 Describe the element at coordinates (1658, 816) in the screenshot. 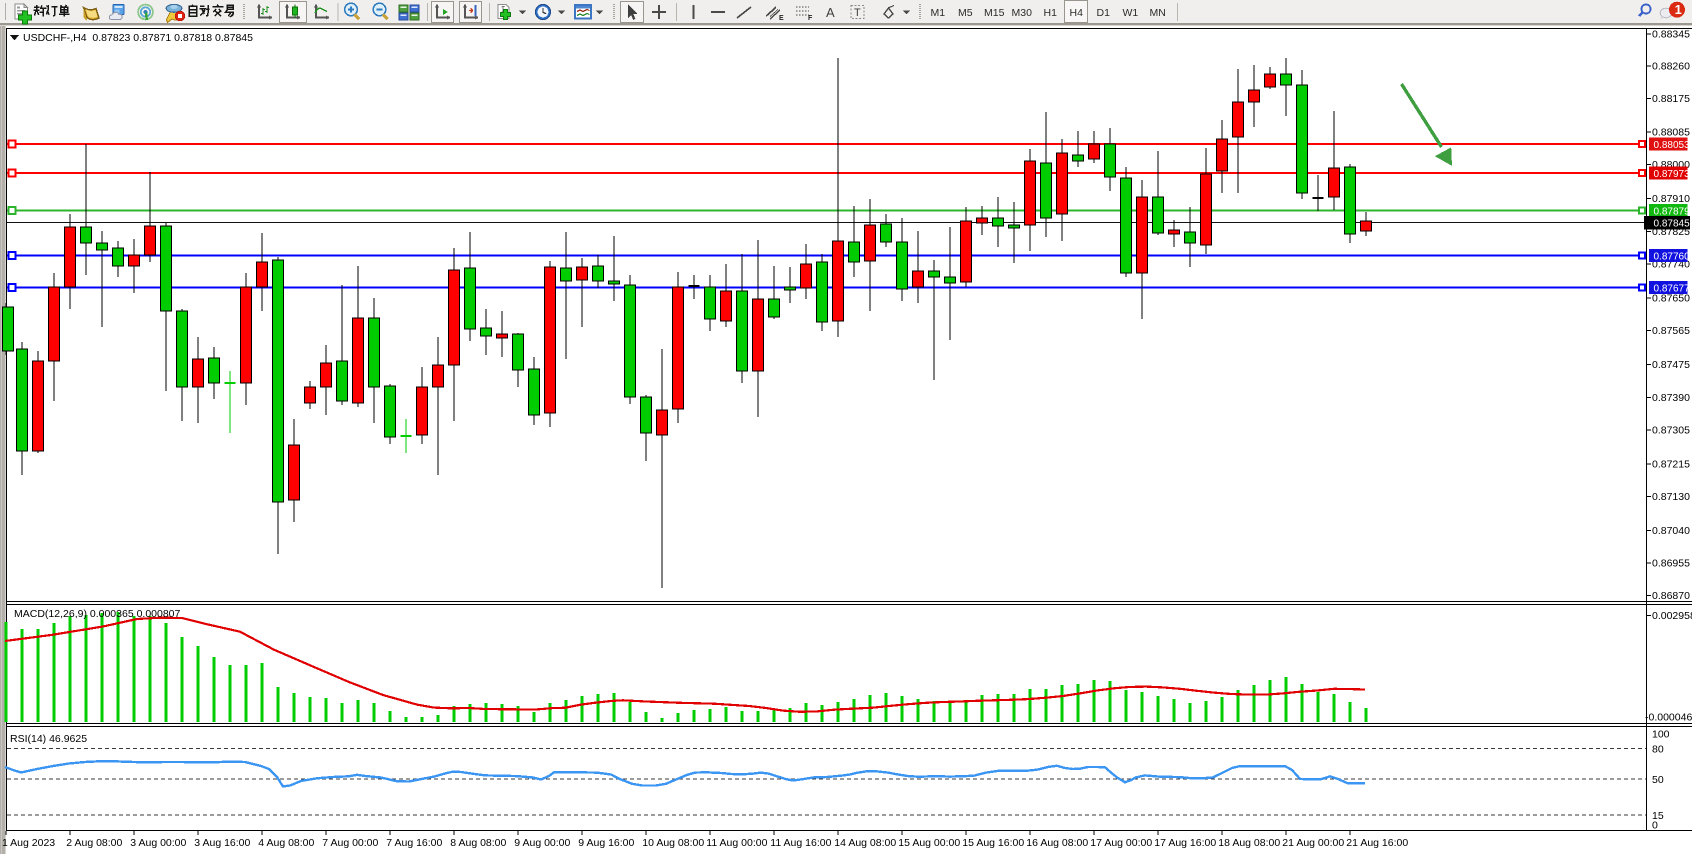

I see `svg-text: 15` at that location.